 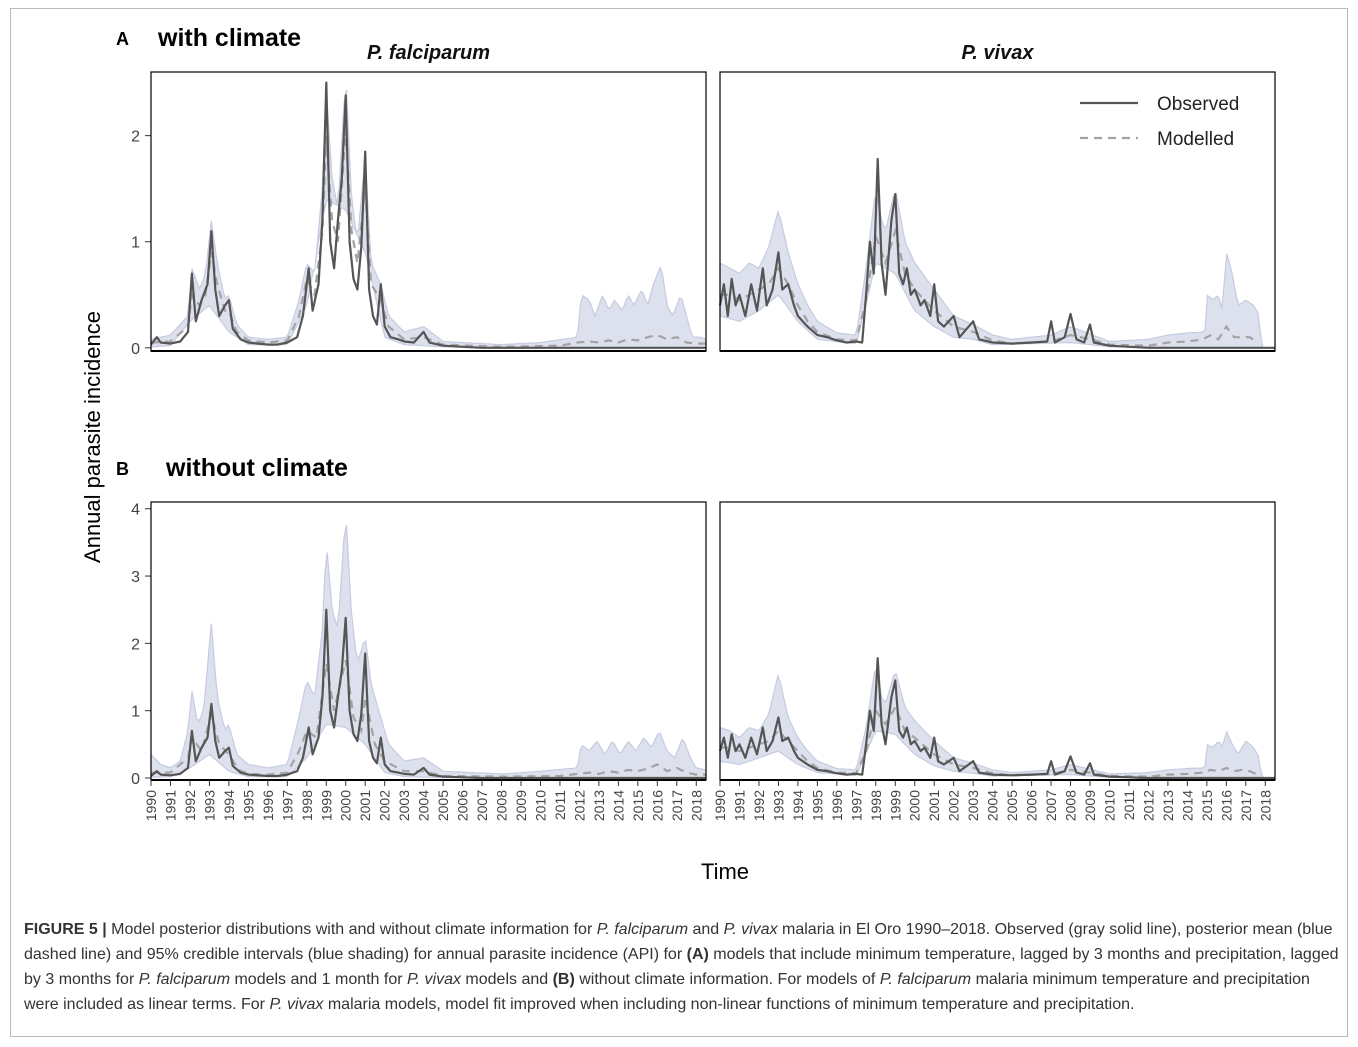 What do you see at coordinates (837, 805) in the screenshot?
I see `xtick-label-B-2-1996: 1996` at bounding box center [837, 805].